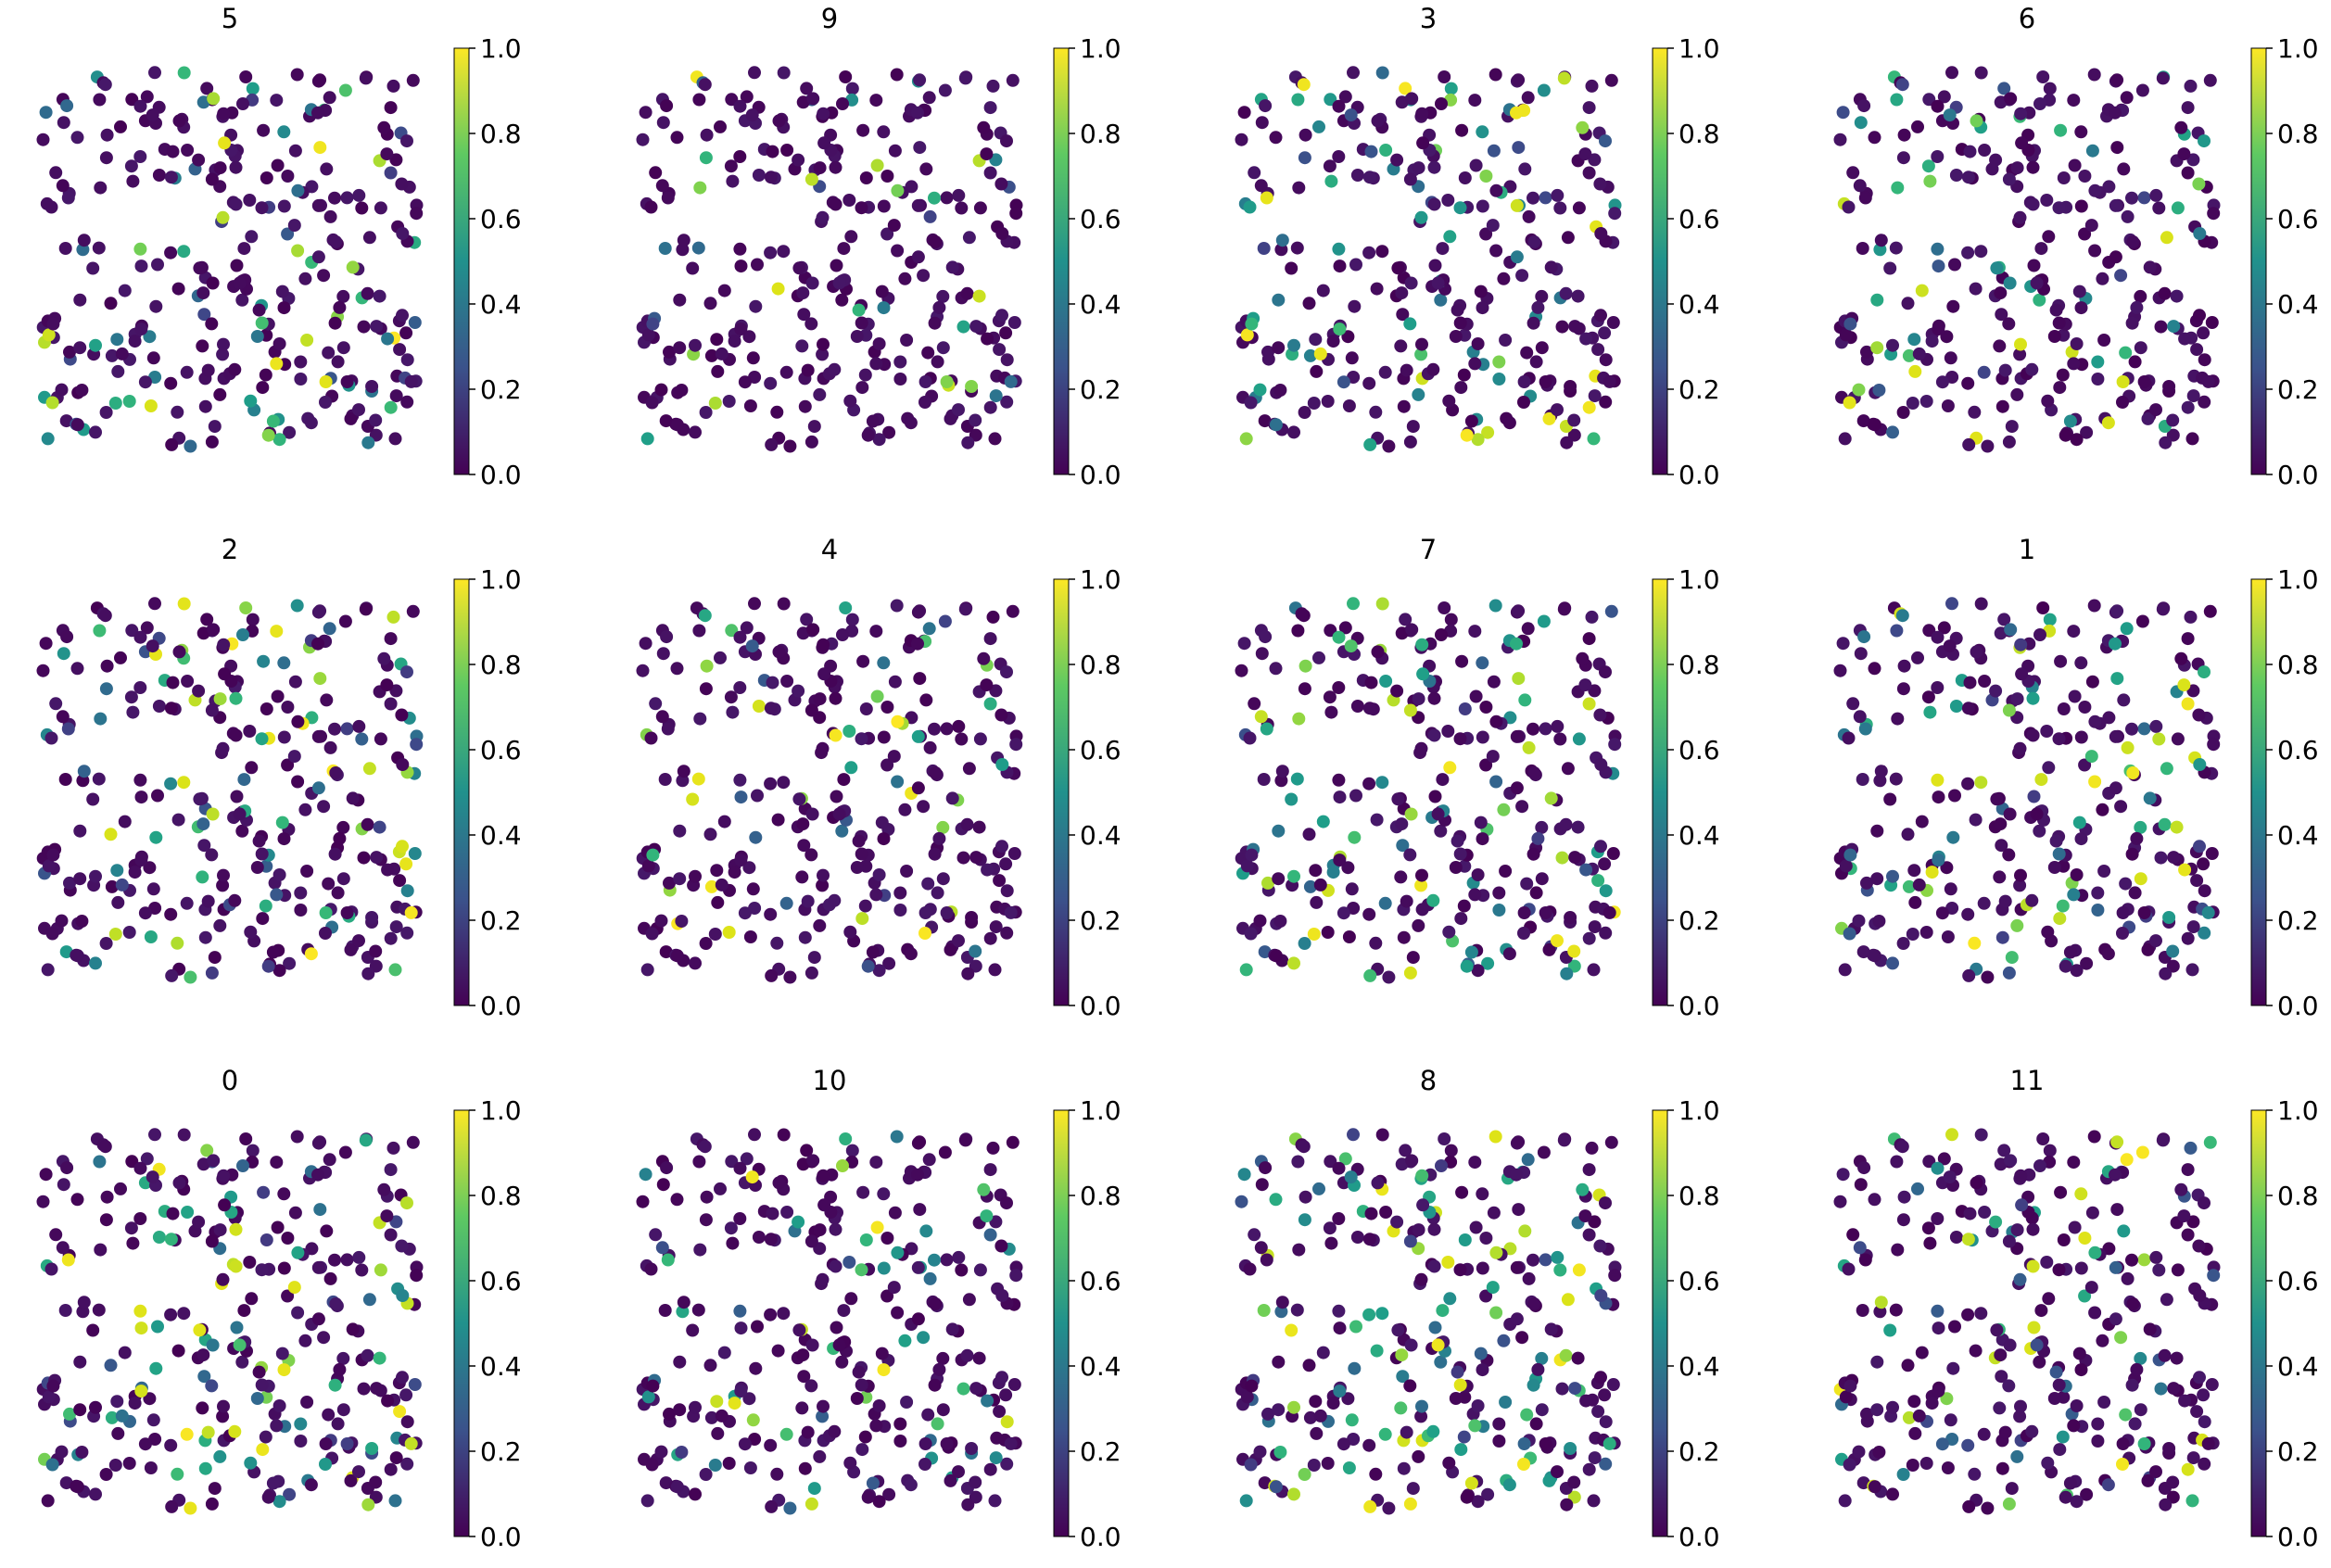 The height and width of the screenshot is (1568, 2331). Describe the element at coordinates (878, 777) in the screenshot. I see `scatter-panel-4: 40.00.20.40.60.81.0` at that location.